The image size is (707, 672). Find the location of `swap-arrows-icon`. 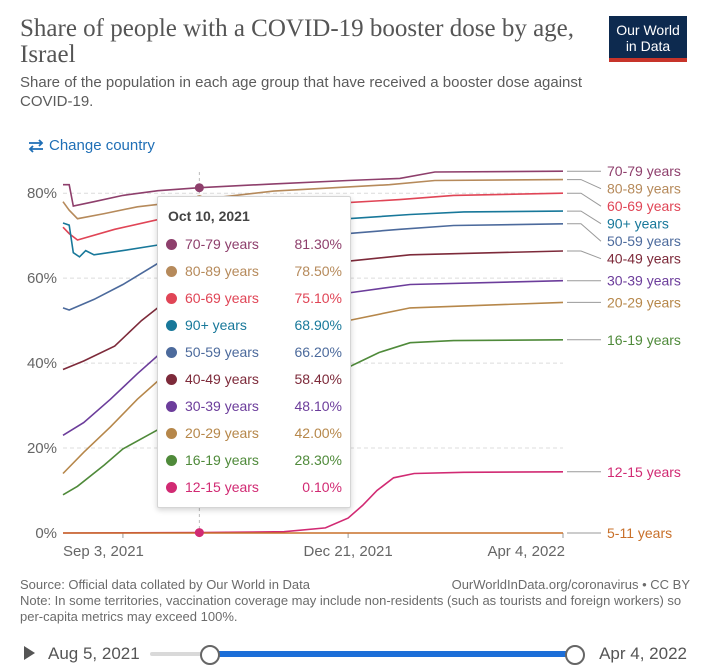

swap-arrows-icon is located at coordinates (36, 145).